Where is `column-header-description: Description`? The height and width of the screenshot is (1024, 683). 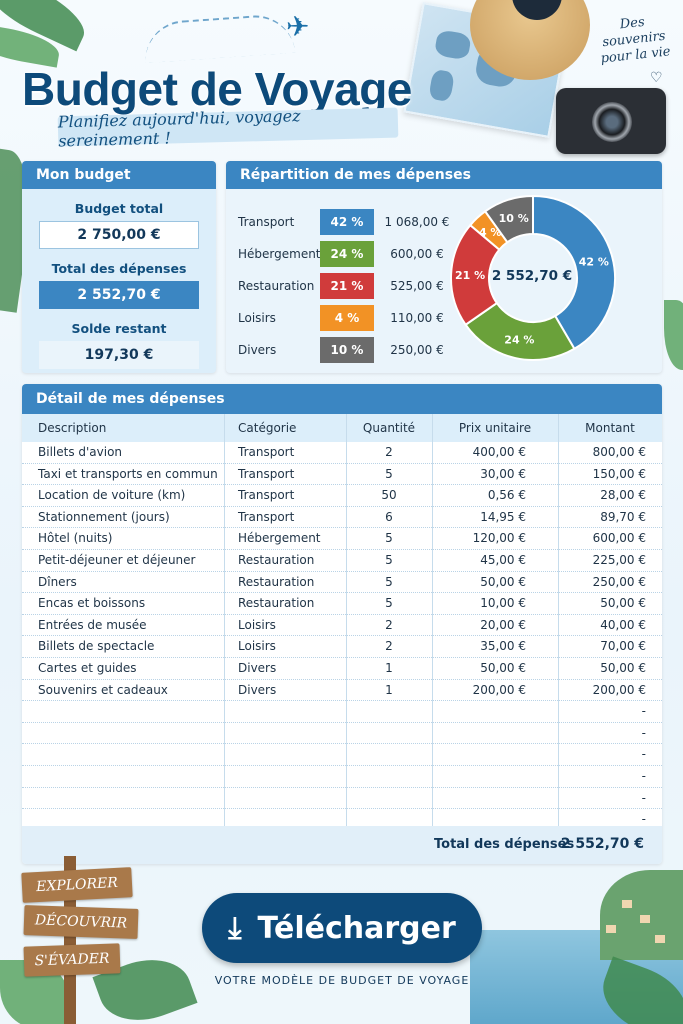 column-header-description: Description is located at coordinates (123, 428).